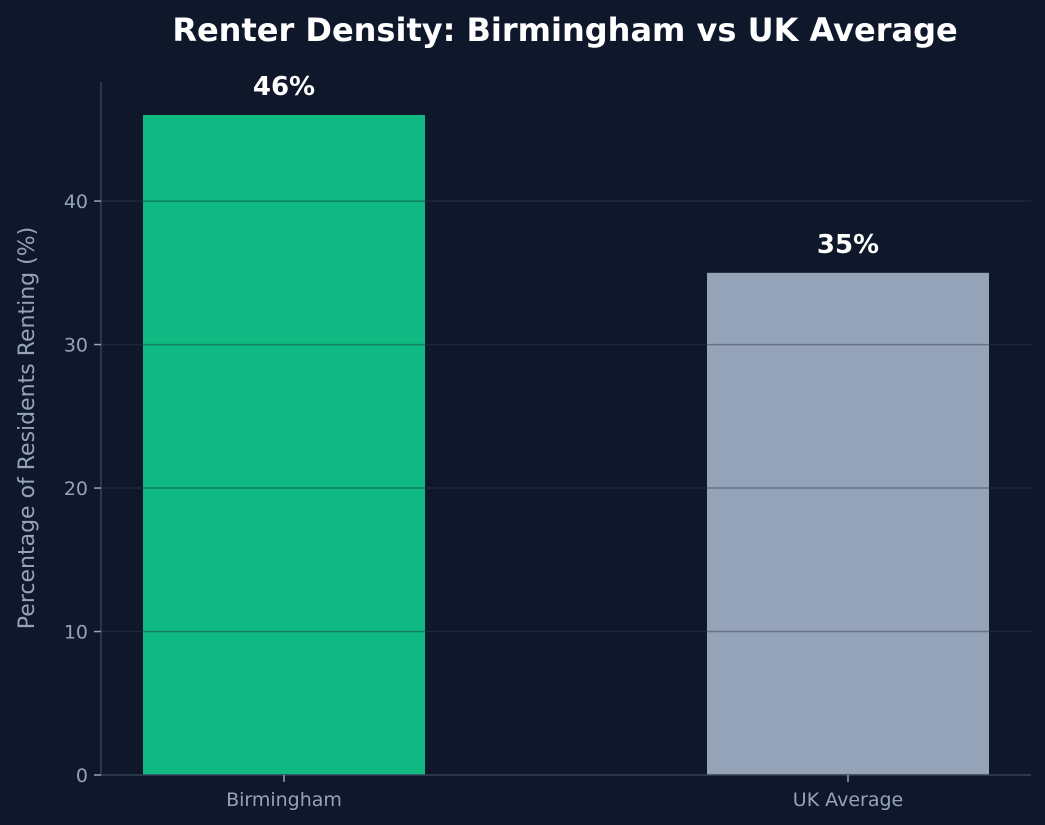  Describe the element at coordinates (848, 245) in the screenshot. I see `data-label-uk-average: 35%` at that location.